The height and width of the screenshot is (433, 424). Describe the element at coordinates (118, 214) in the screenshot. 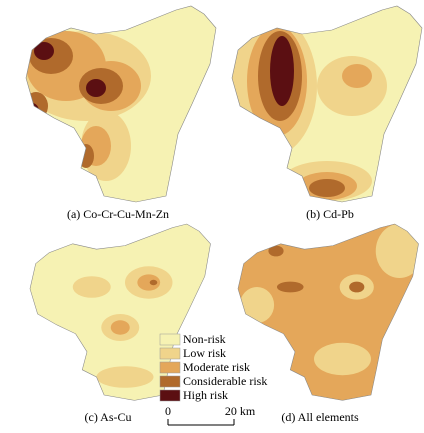

I see `caption: (a) Co-Cr-Cu-Mn-Zn` at that location.